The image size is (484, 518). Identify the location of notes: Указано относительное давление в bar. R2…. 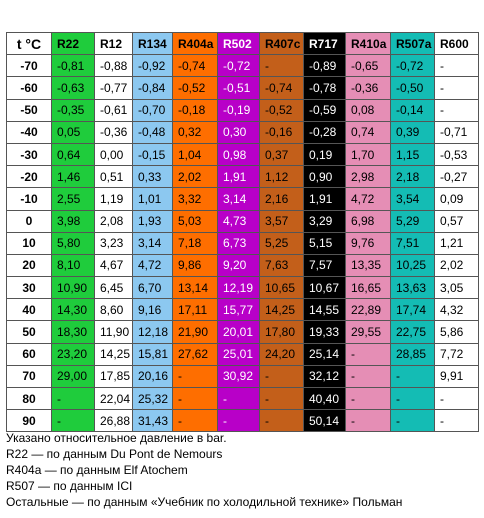
(204, 470).